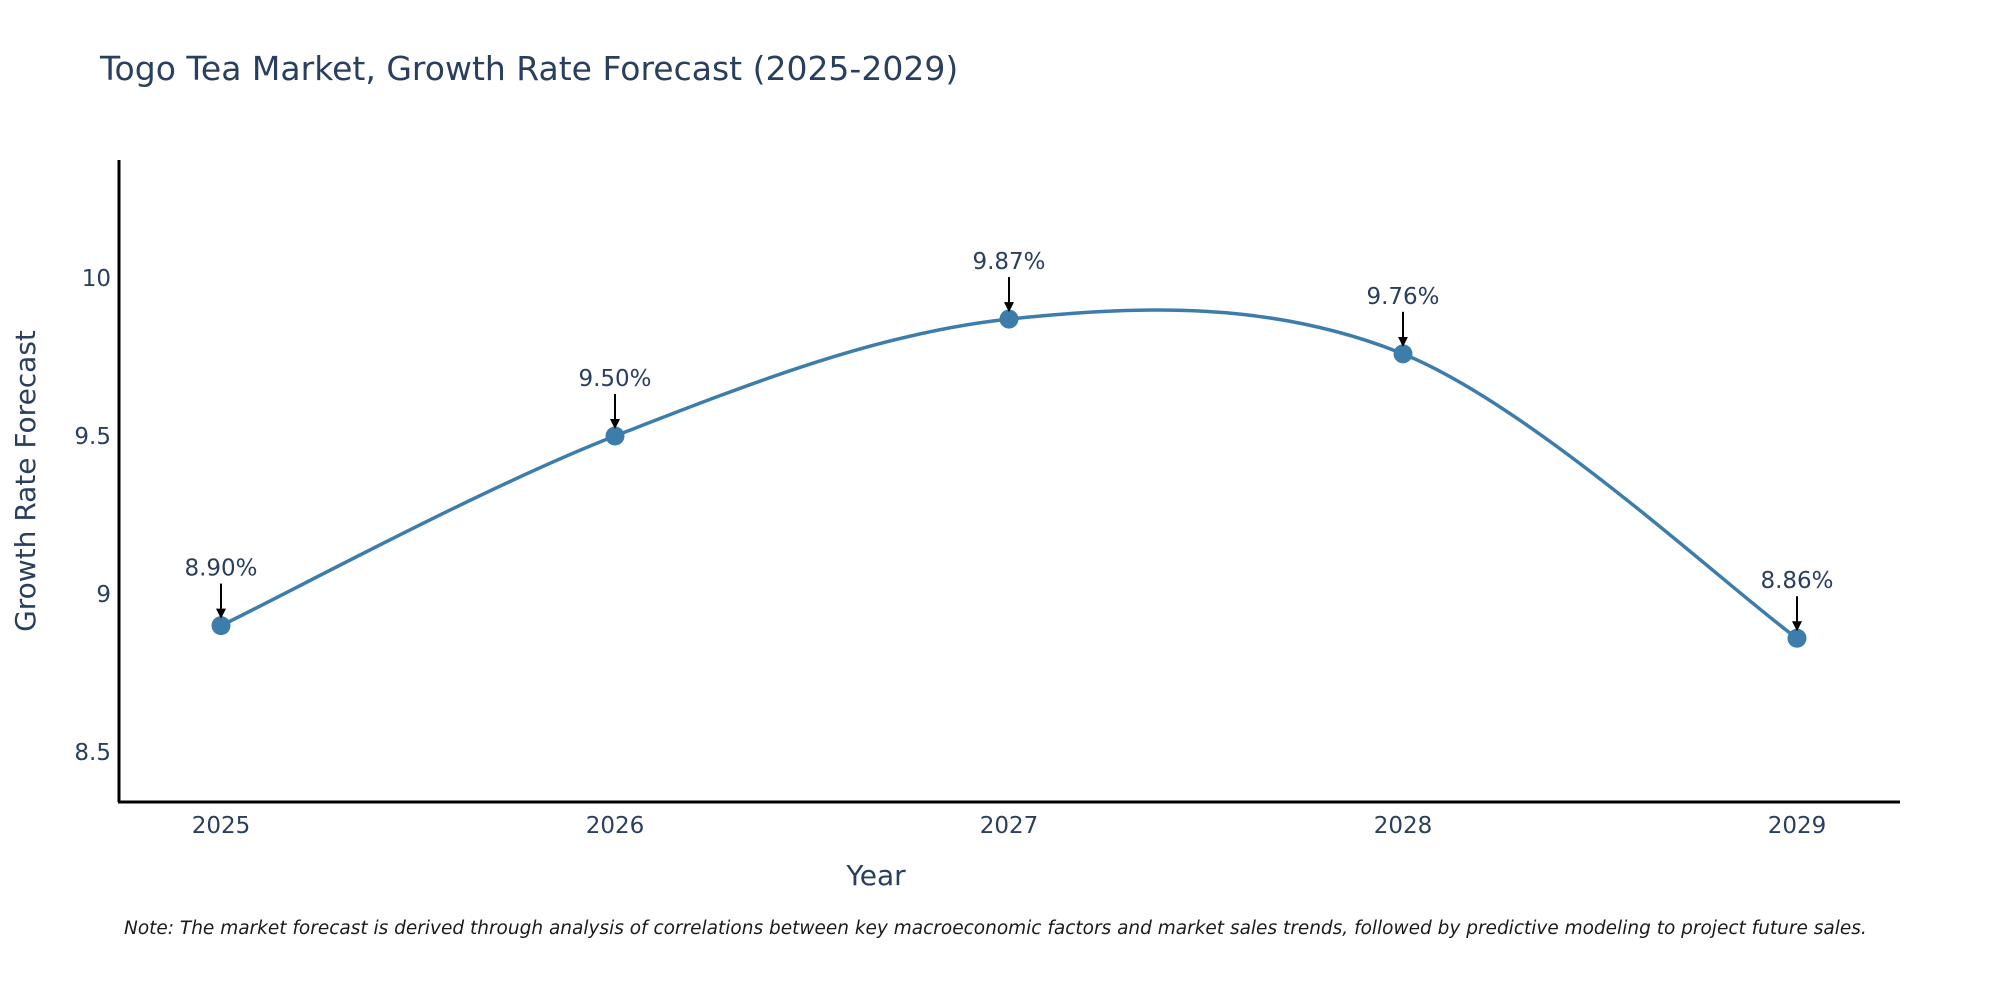  I want to click on x-tick-label: 2026, so click(615, 826).